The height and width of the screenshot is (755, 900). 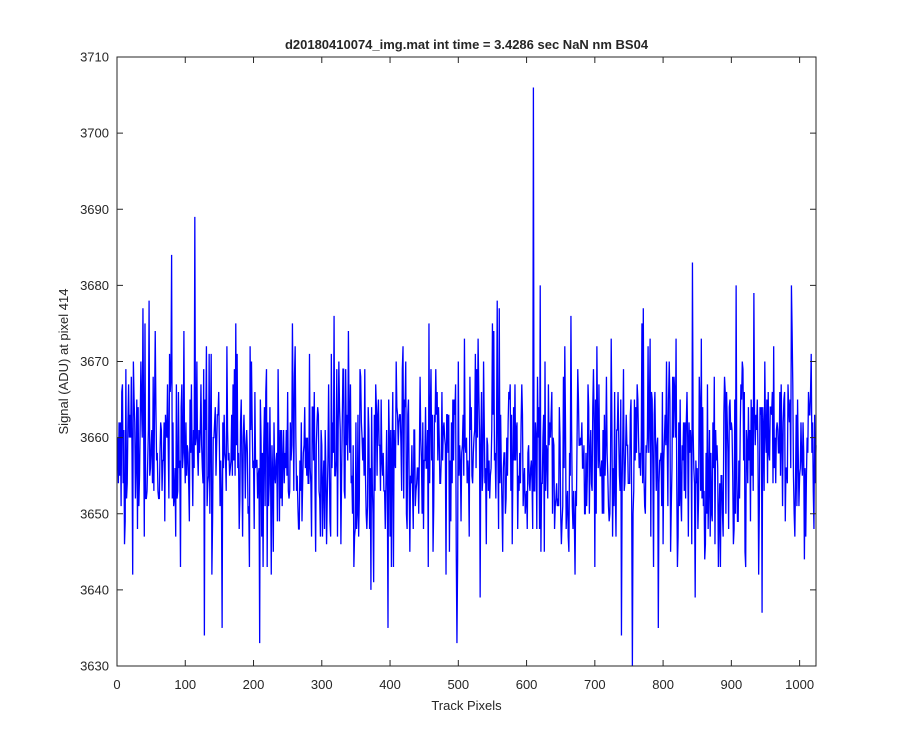 I want to click on y-tick-label: 3630, so click(x=94, y=666).